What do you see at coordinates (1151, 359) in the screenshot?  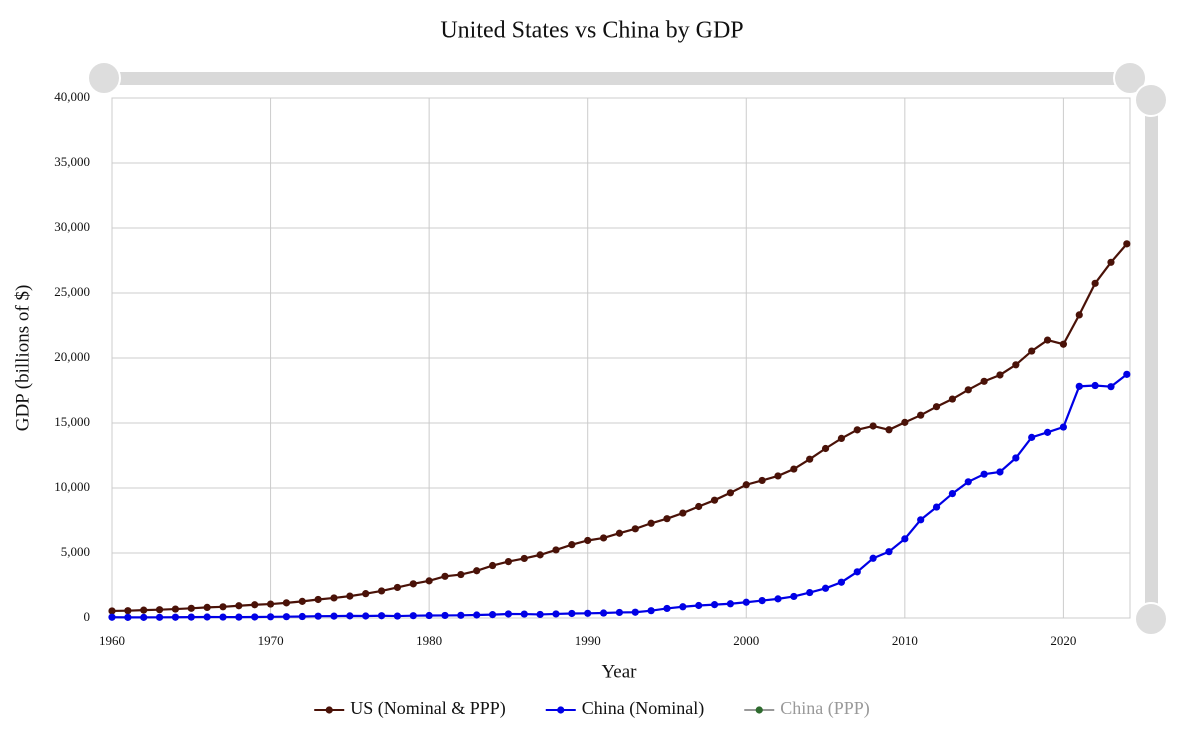 I see `y-range-slider` at bounding box center [1151, 359].